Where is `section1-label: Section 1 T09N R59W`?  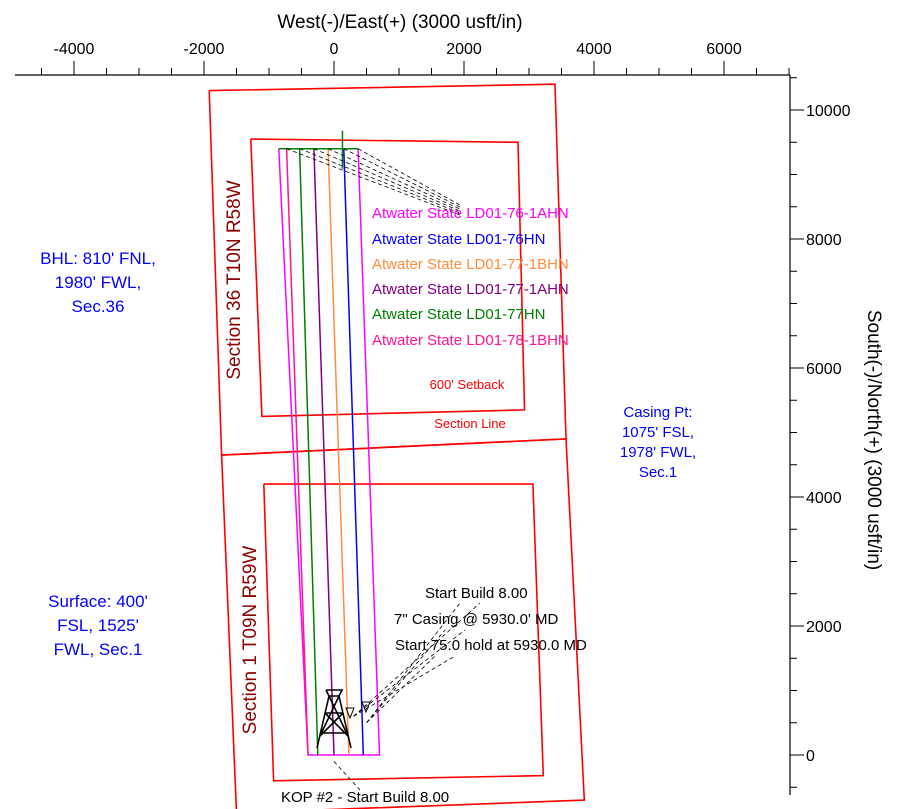
section1-label: Section 1 T09N R59W is located at coordinates (250, 640).